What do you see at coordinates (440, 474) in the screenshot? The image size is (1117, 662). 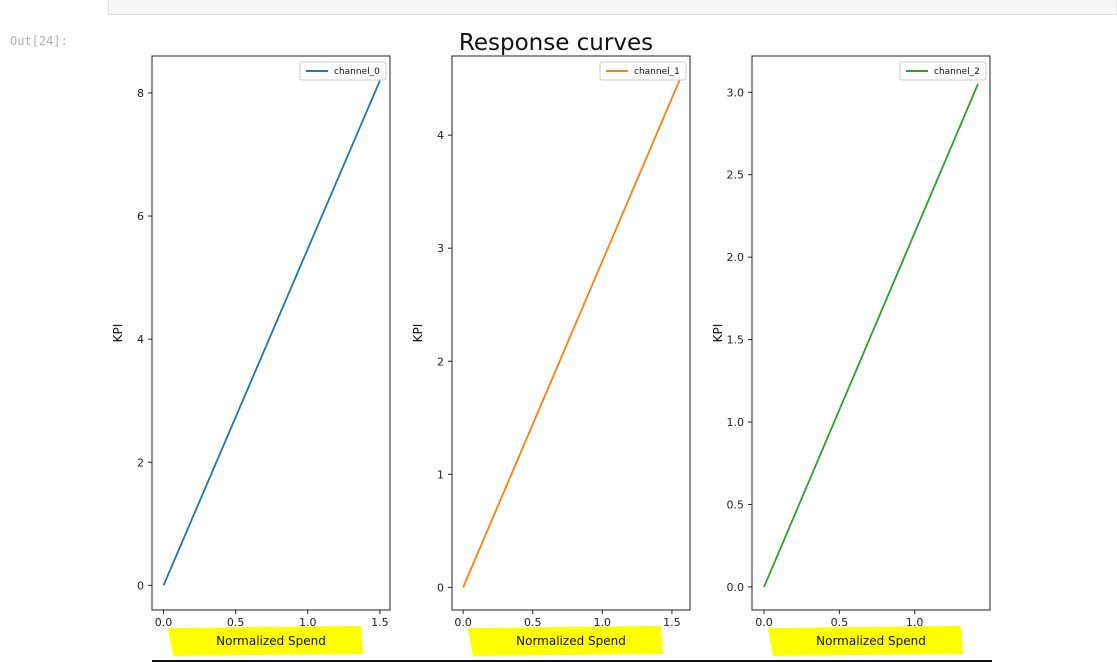 I see `y-tick-label: 1` at bounding box center [440, 474].